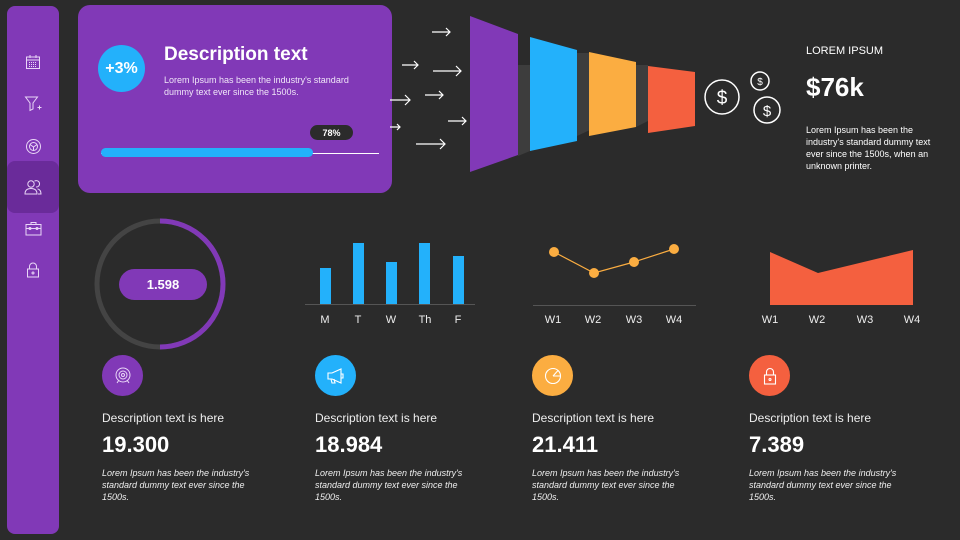  Describe the element at coordinates (425, 320) in the screenshot. I see `bar-tick: Th` at that location.